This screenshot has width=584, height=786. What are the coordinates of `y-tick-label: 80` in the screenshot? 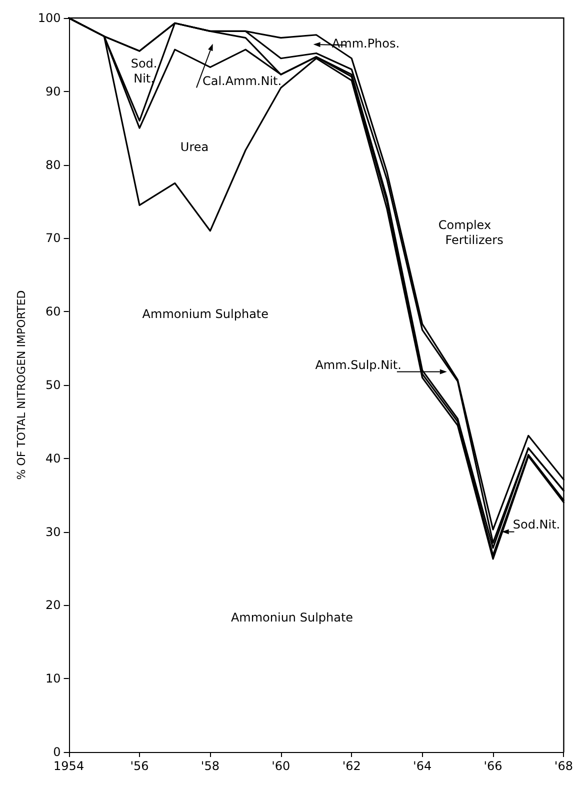 It's located at (53, 165).